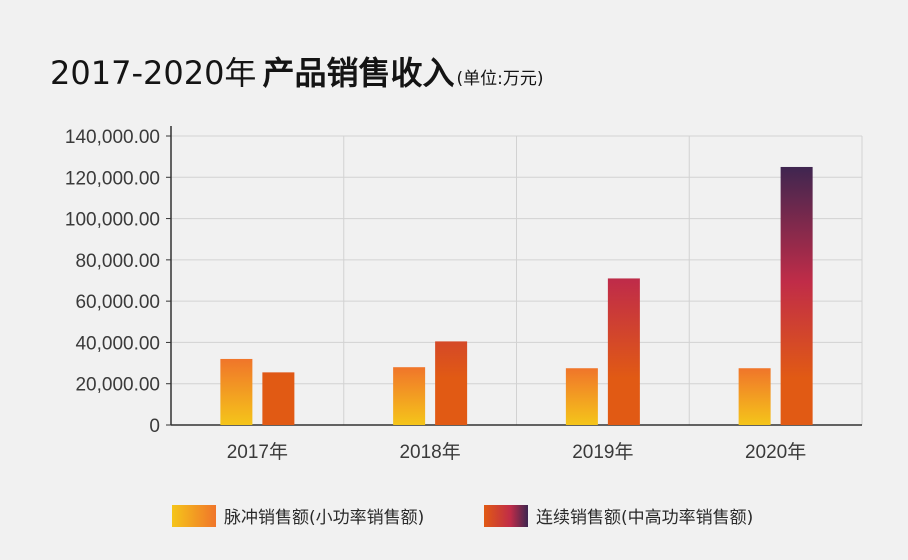 The width and height of the screenshot is (908, 560). Describe the element at coordinates (429, 452) in the screenshot. I see `x-tick-label: 2018年` at that location.